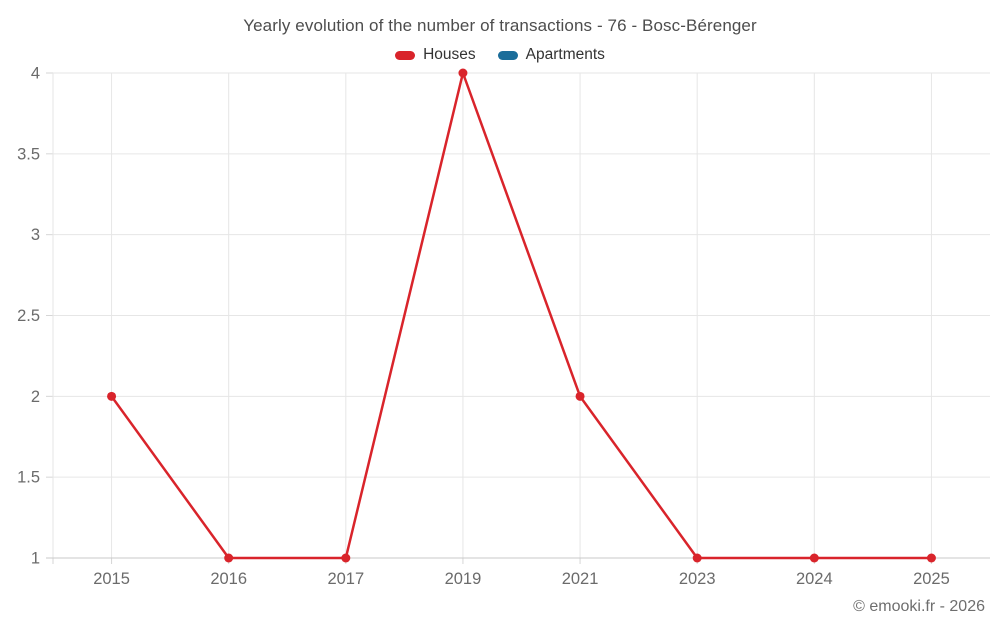 This screenshot has height=625, width=1000. I want to click on houses-data-point-2015, so click(112, 396).